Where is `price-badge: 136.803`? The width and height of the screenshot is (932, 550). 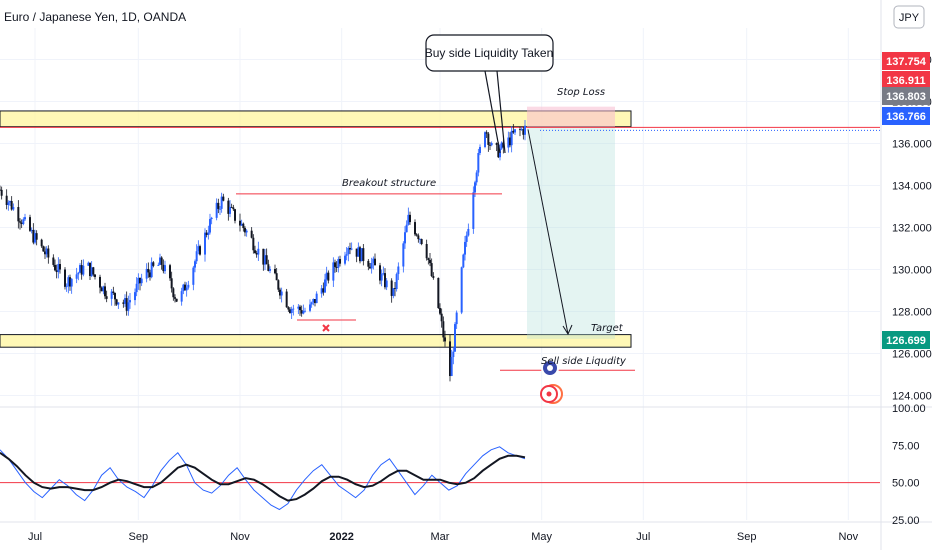 price-badge: 136.803 is located at coordinates (906, 96).